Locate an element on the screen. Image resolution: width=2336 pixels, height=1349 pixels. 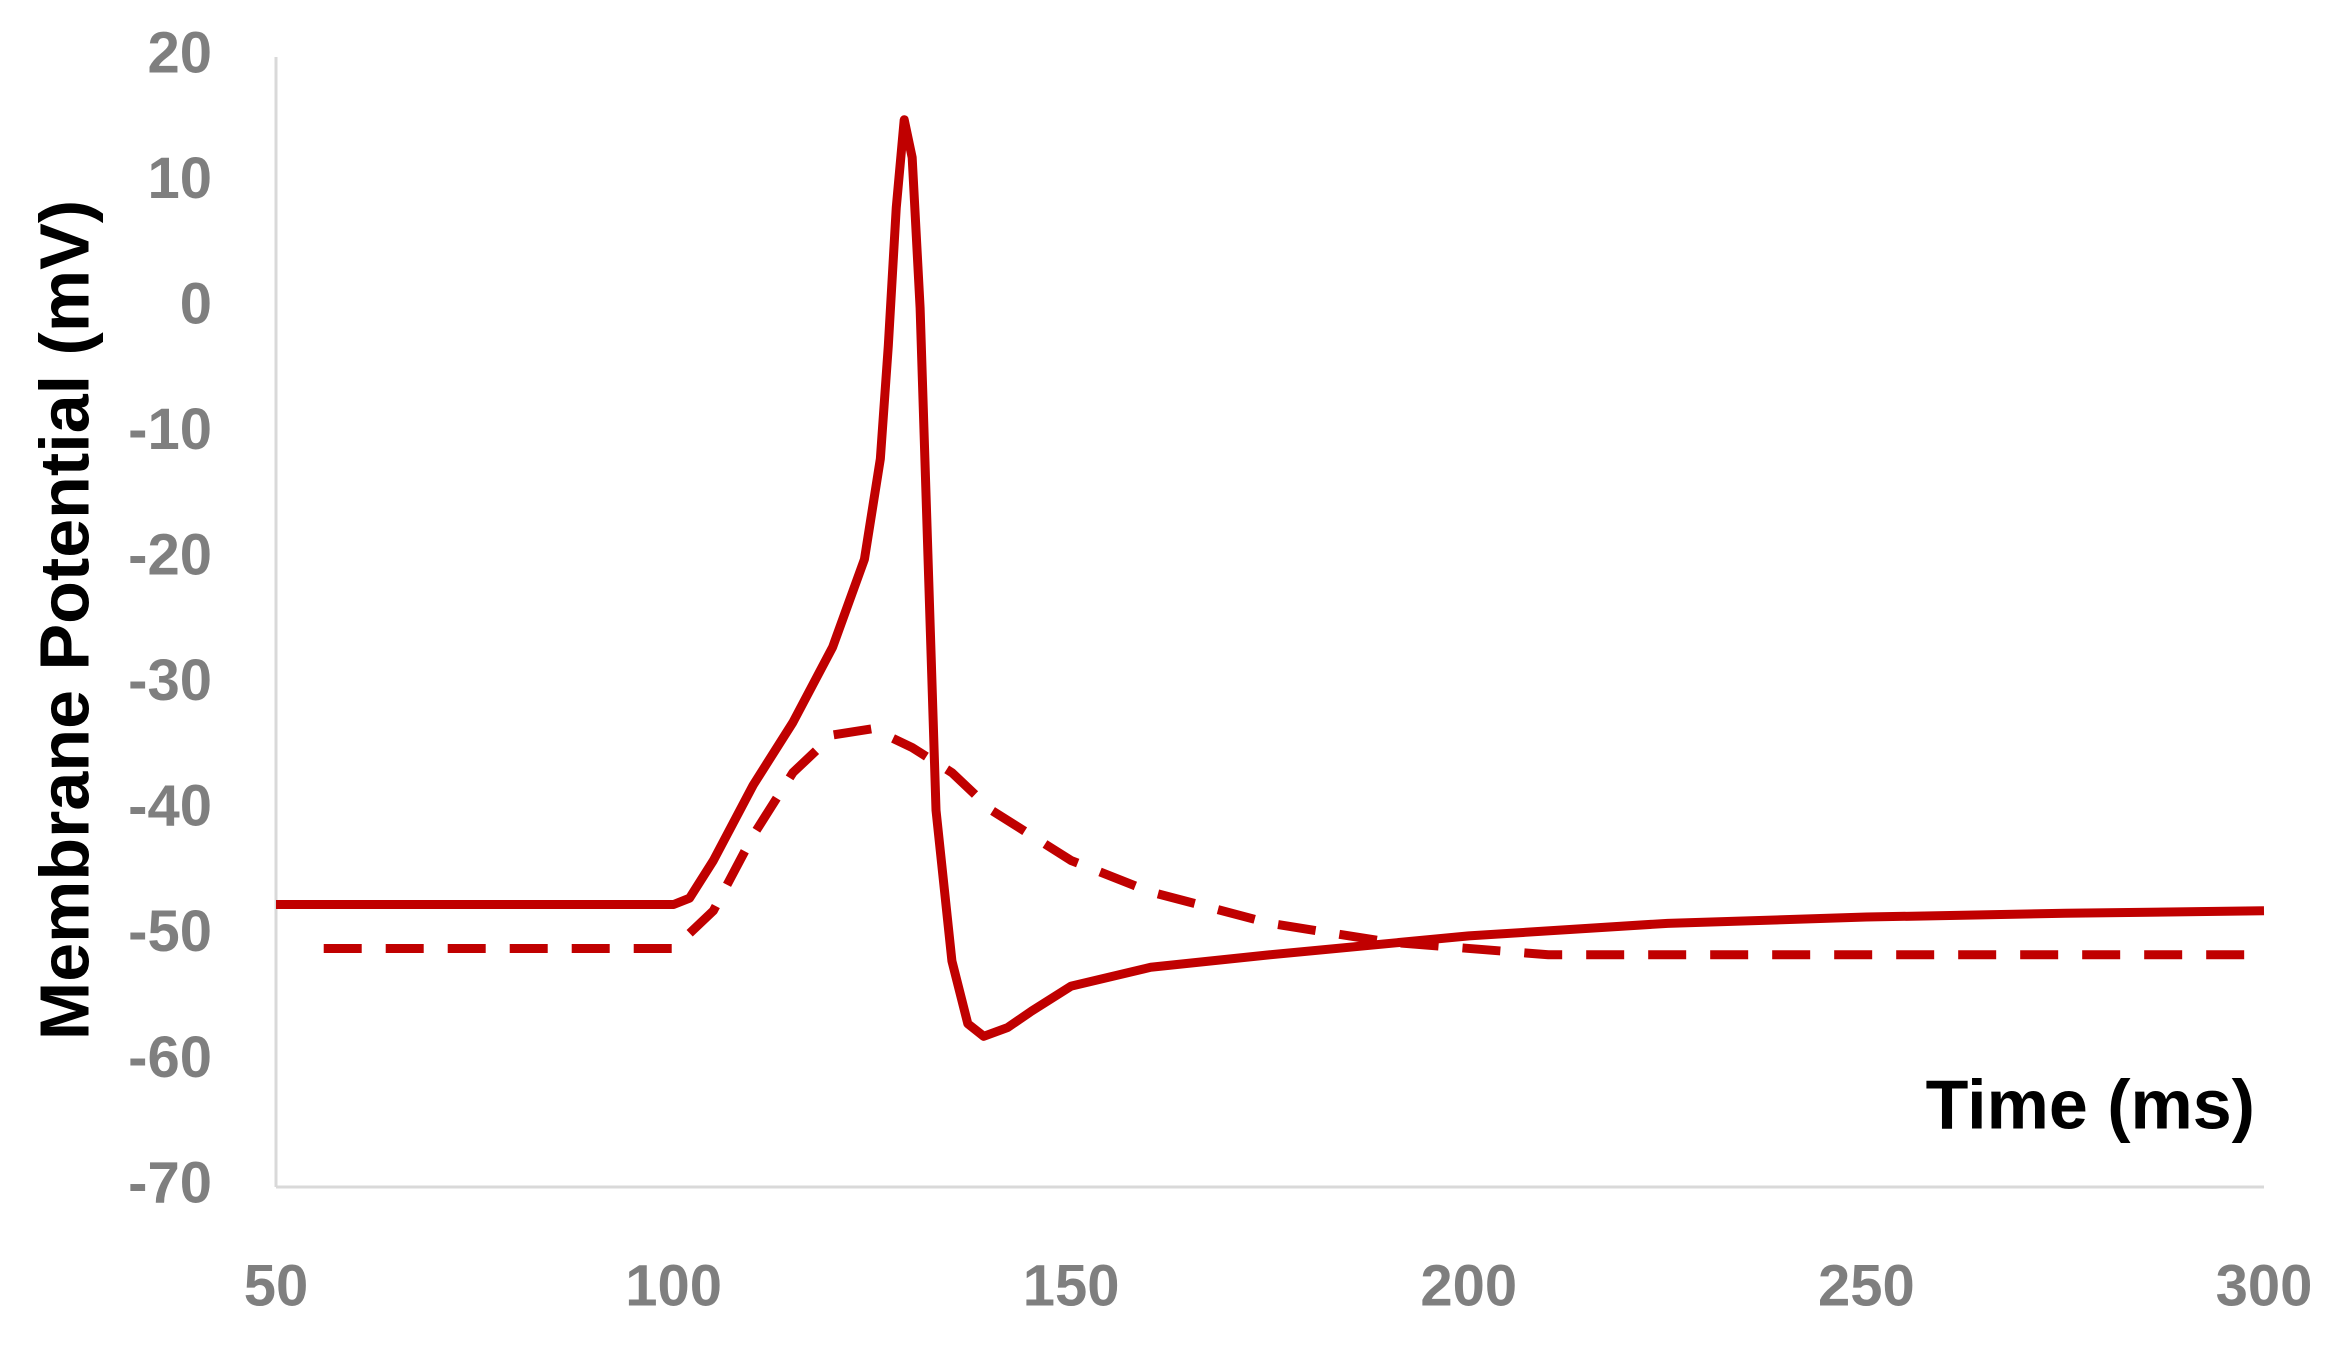
y-axis-title: Membrane Potential (mV) is located at coordinates (64, 620).